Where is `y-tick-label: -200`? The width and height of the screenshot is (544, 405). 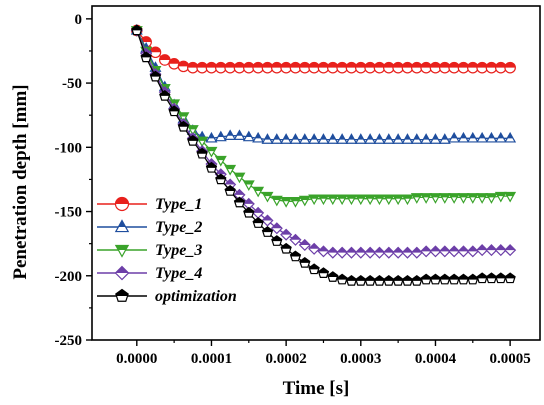
y-tick-label: -200 is located at coordinates (69, 277).